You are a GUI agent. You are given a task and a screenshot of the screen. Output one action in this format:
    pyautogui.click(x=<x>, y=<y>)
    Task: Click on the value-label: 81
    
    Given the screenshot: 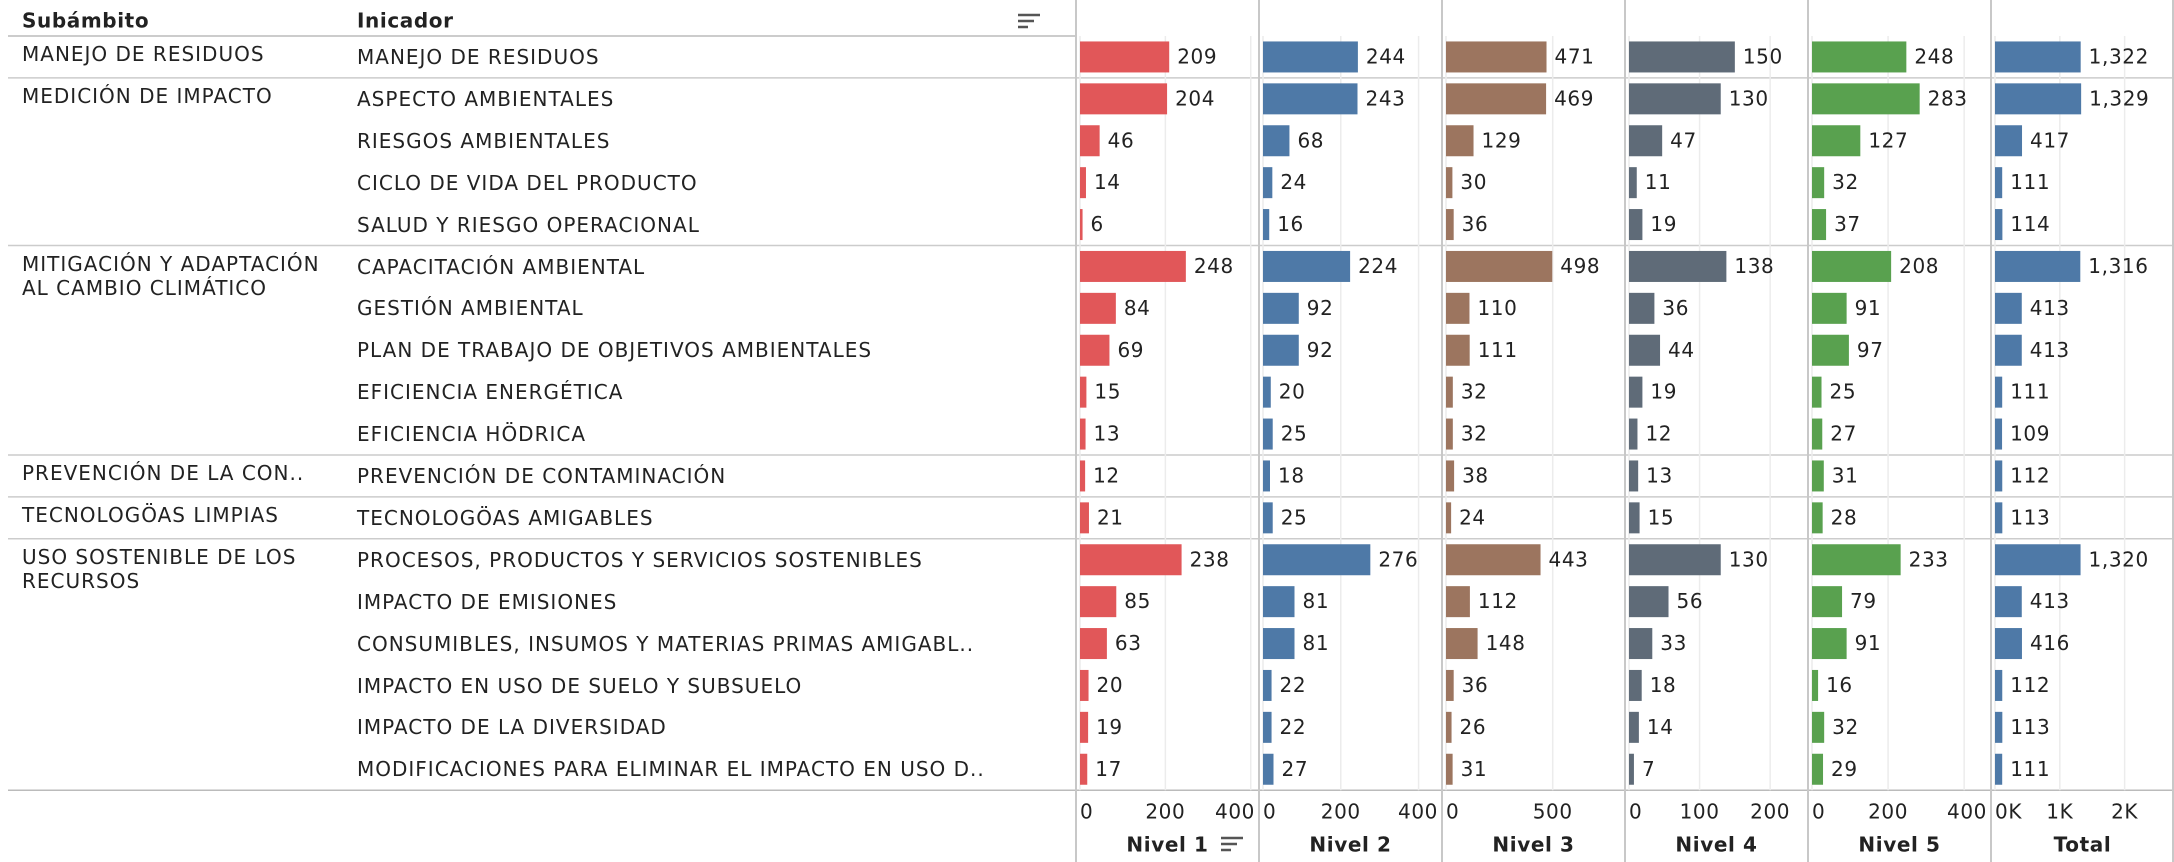 What is the action you would take?
    pyautogui.click(x=1316, y=601)
    